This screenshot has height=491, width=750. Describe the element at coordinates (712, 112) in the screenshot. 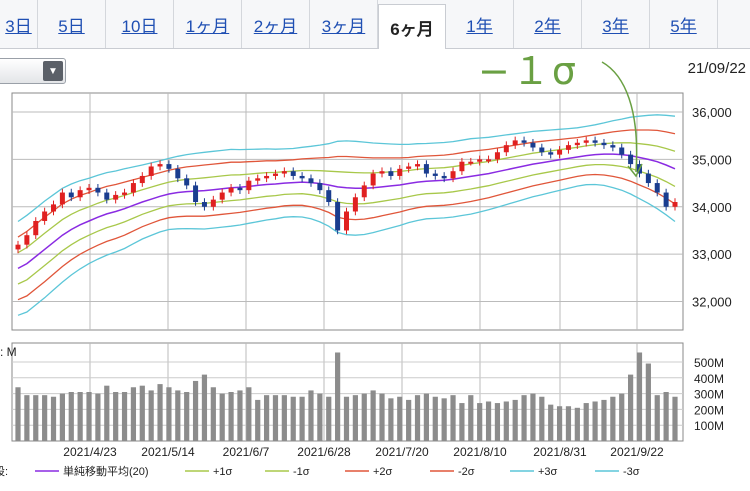

I see `price-tick-label: 36,000` at that location.